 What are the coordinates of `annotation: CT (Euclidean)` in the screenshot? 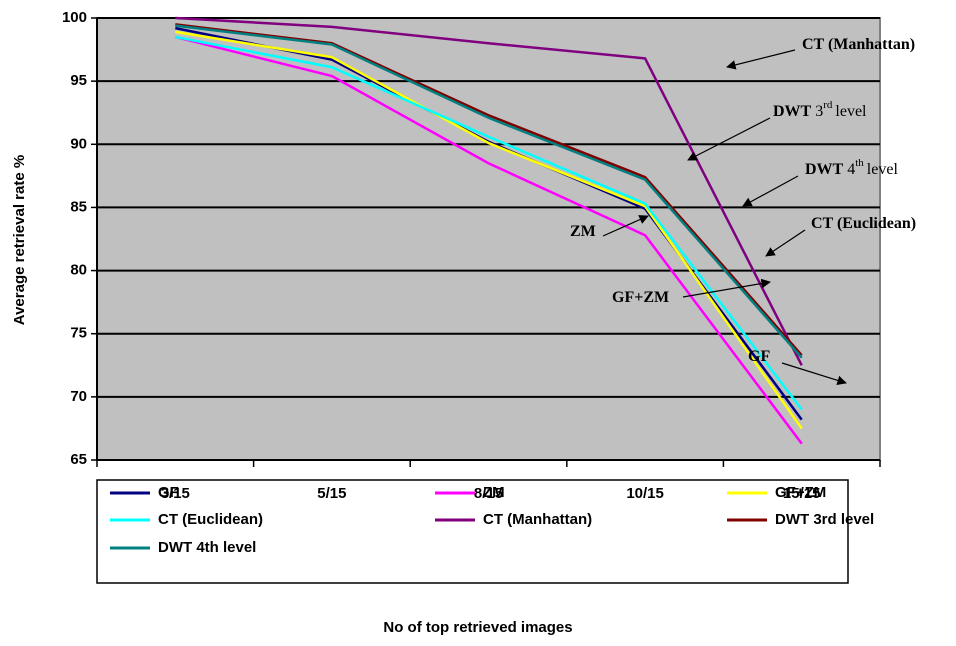 It's located at (863, 223).